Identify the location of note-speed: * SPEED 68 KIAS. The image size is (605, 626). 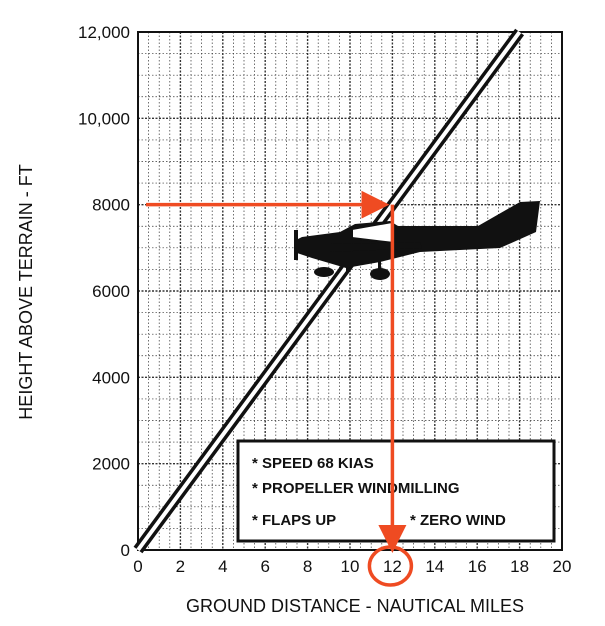
(313, 463).